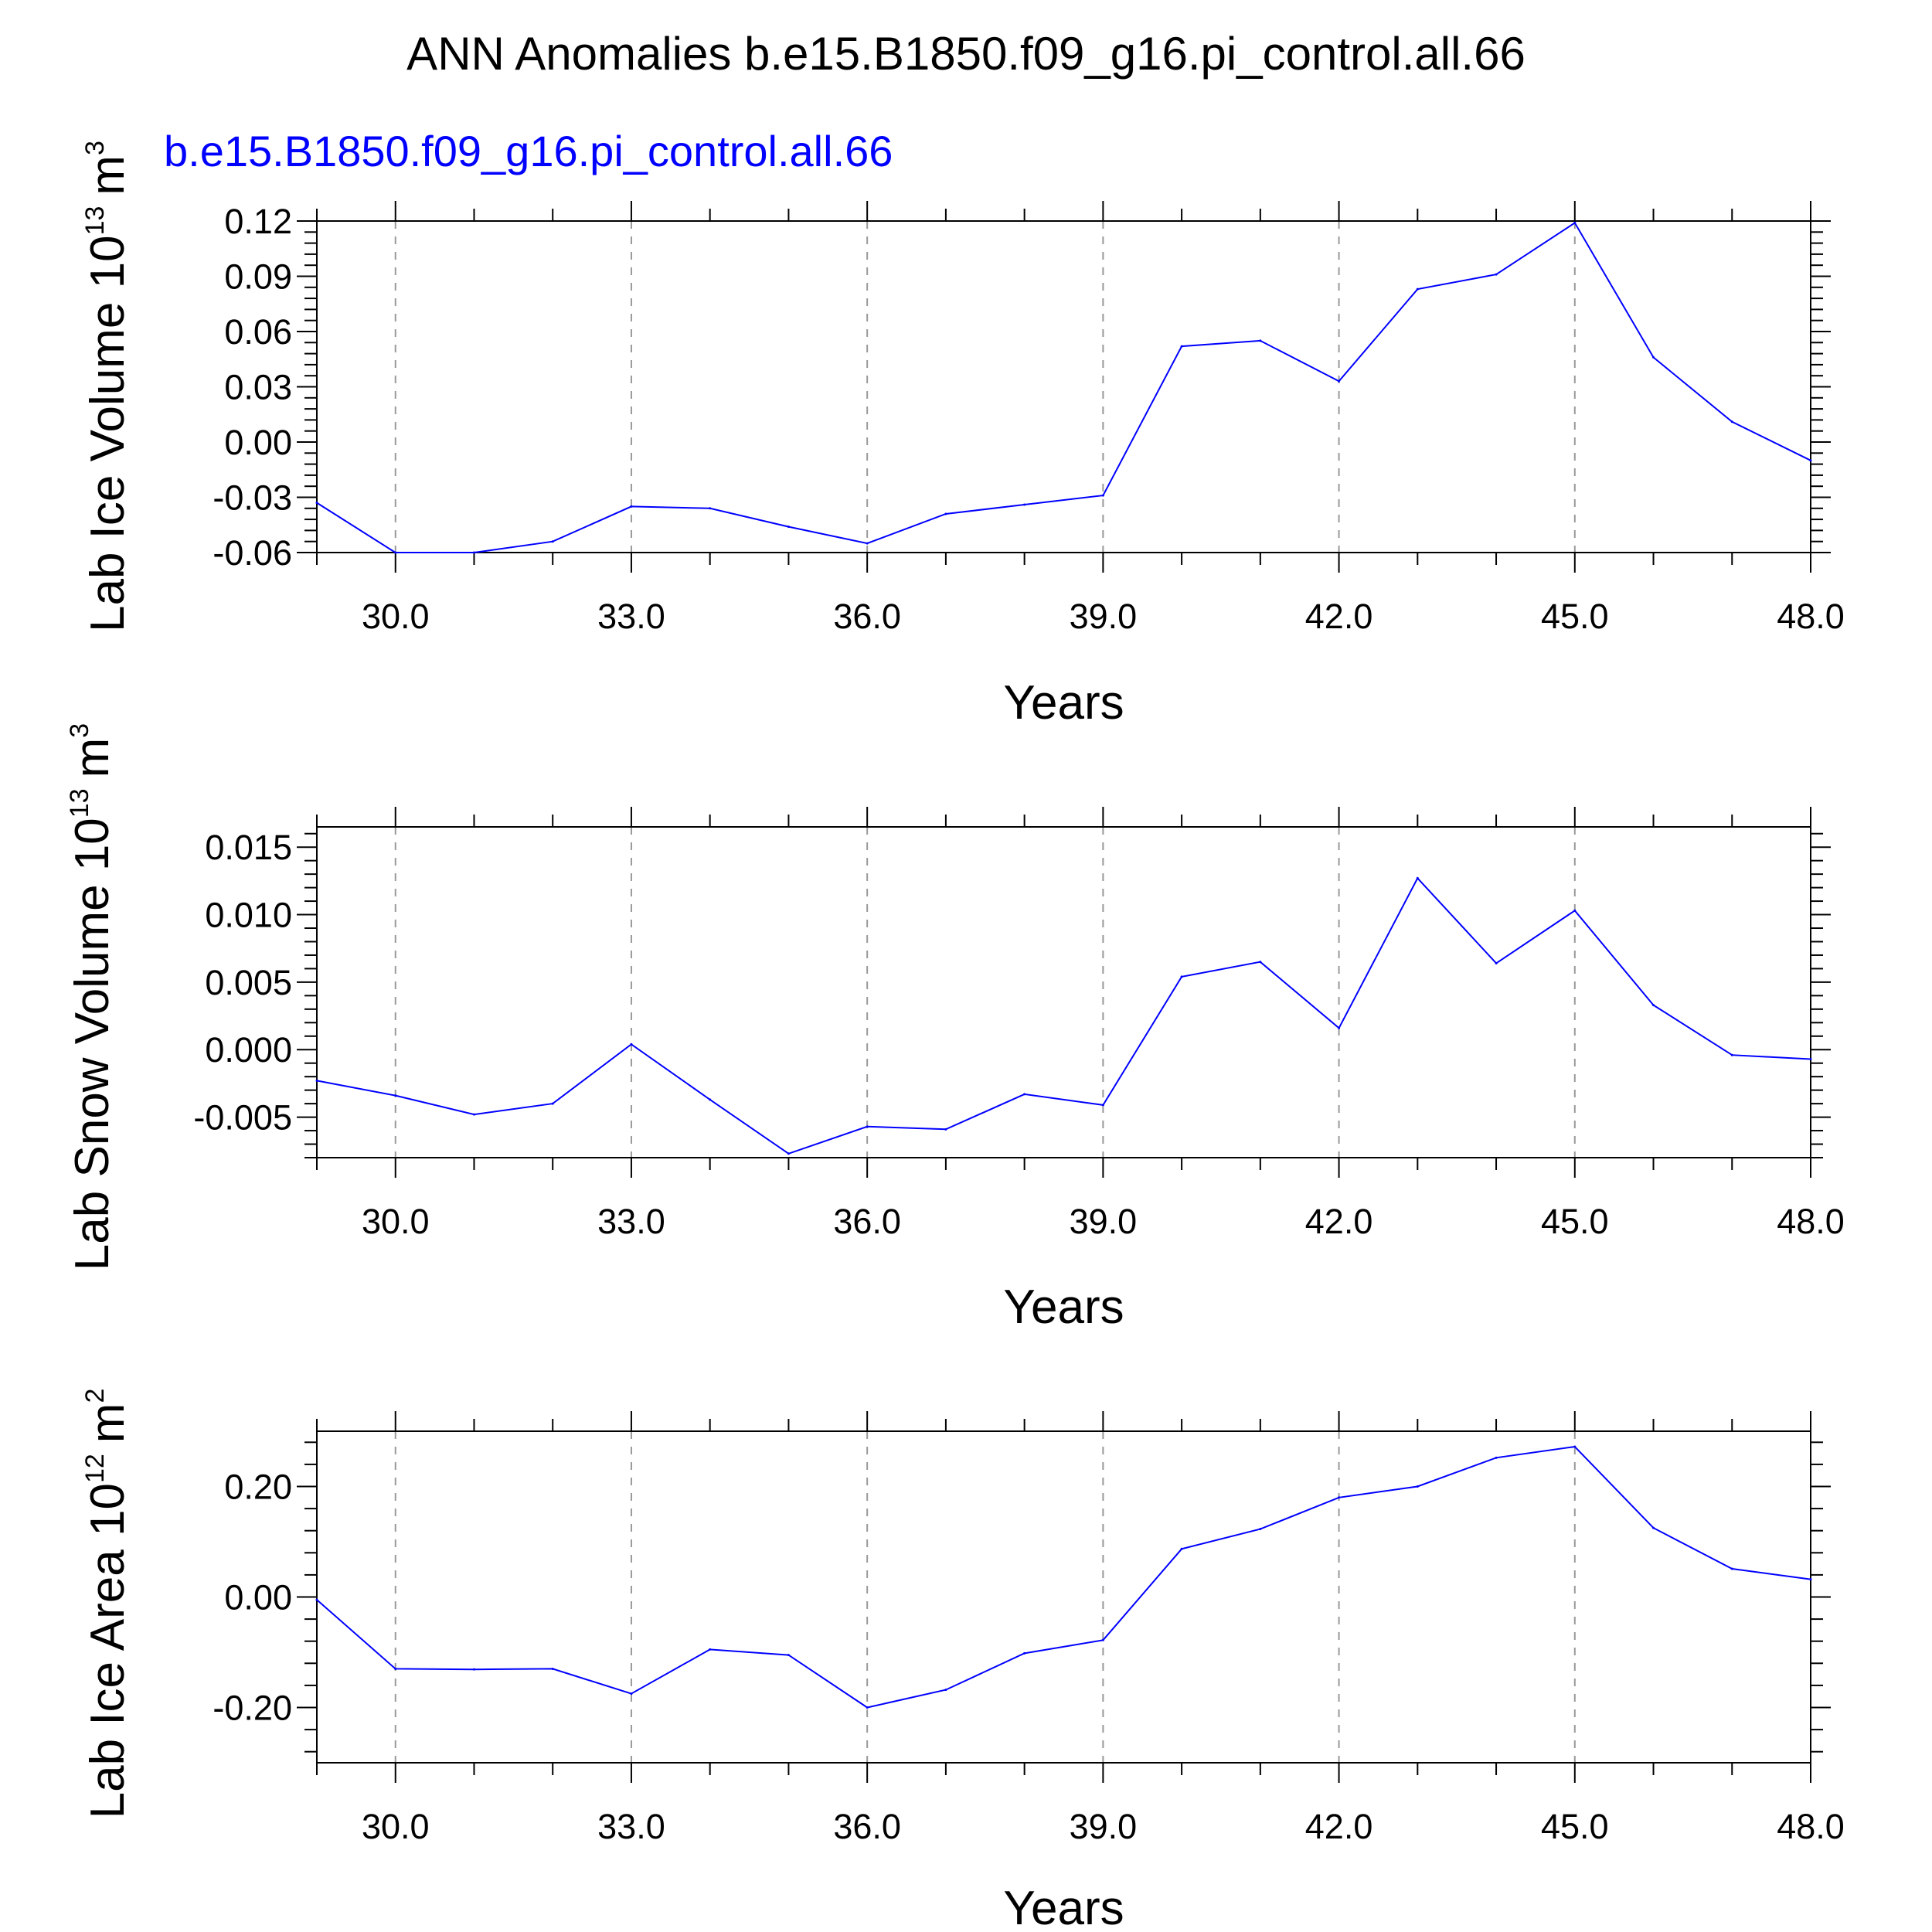 Image resolution: width=1932 pixels, height=1932 pixels. I want to click on y-tick-label: -0.20, so click(253, 1709).